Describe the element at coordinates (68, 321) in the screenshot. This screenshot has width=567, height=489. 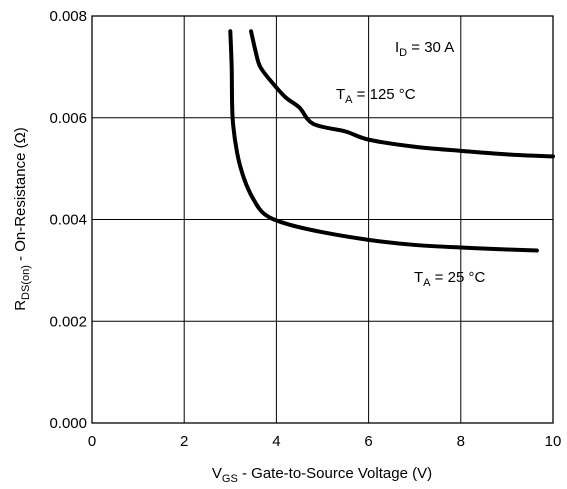
I see `y-tick-label: 0.002` at that location.